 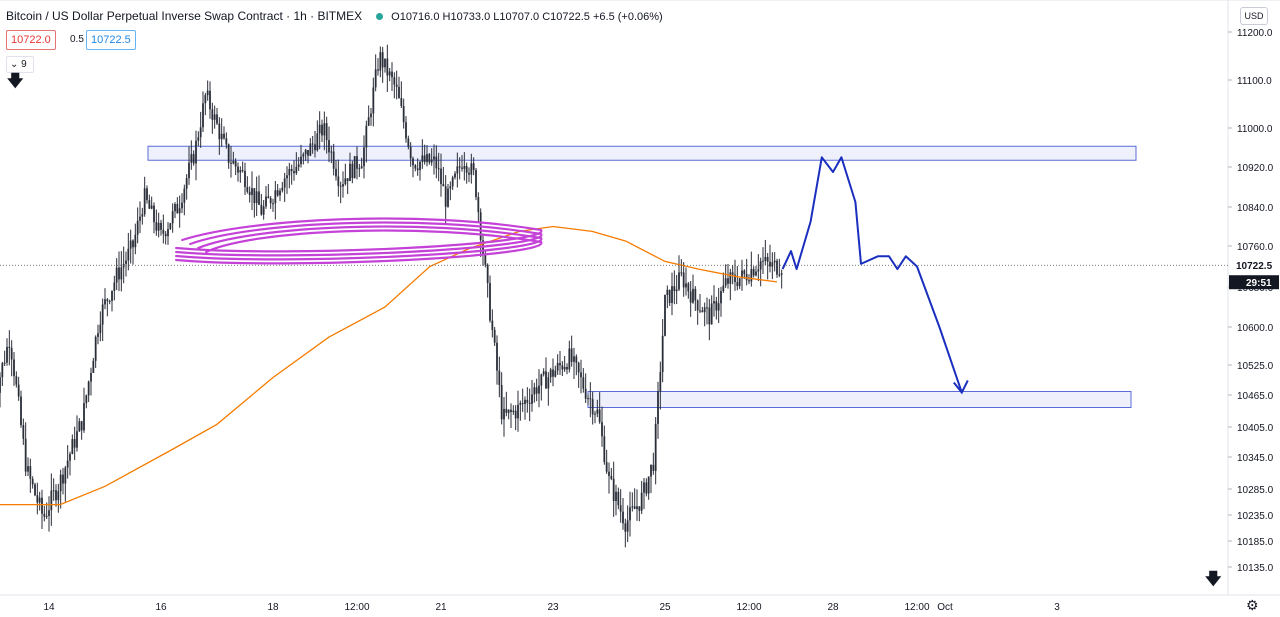 I want to click on bid-price-box: 10722.0, so click(x=31, y=40).